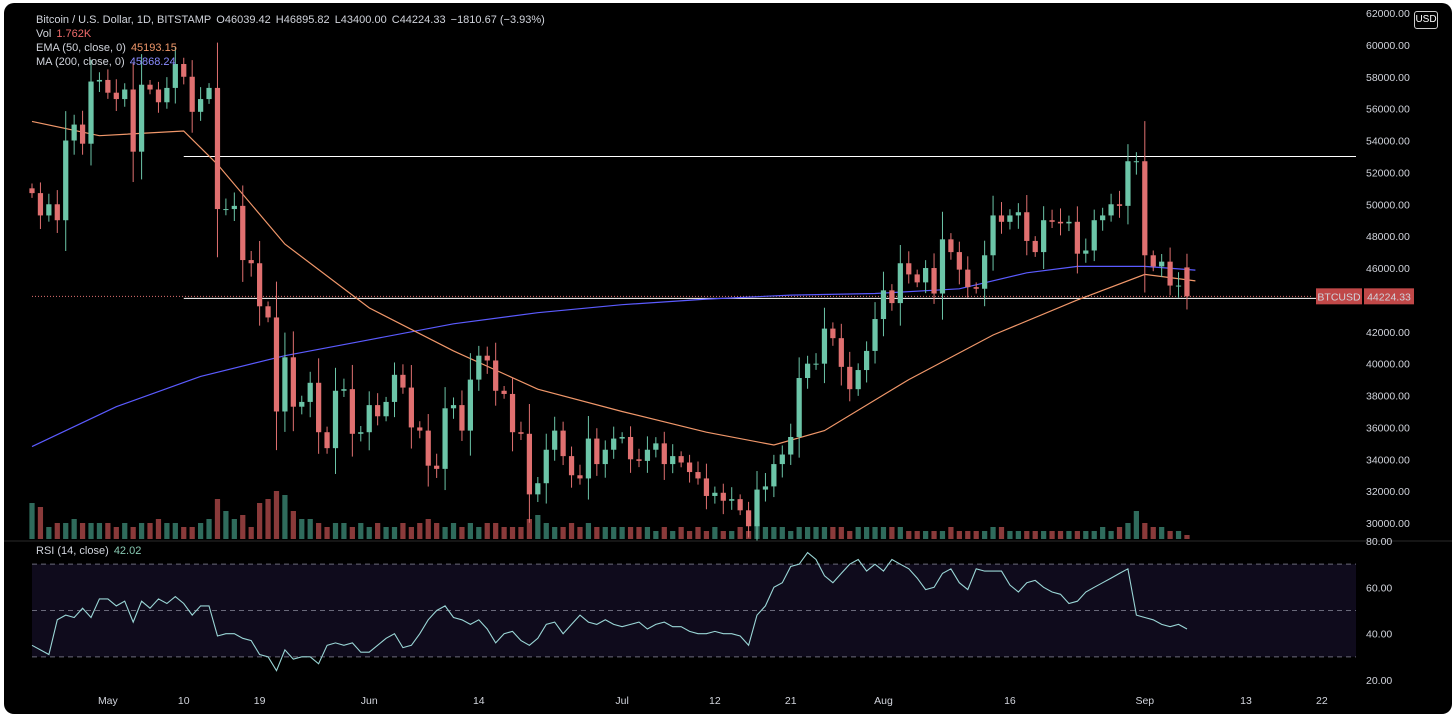  I want to click on time-axis: May 10 19 Jun 14 Jul 12 21 Aug 16 Sep 13 22, so click(713, 701).